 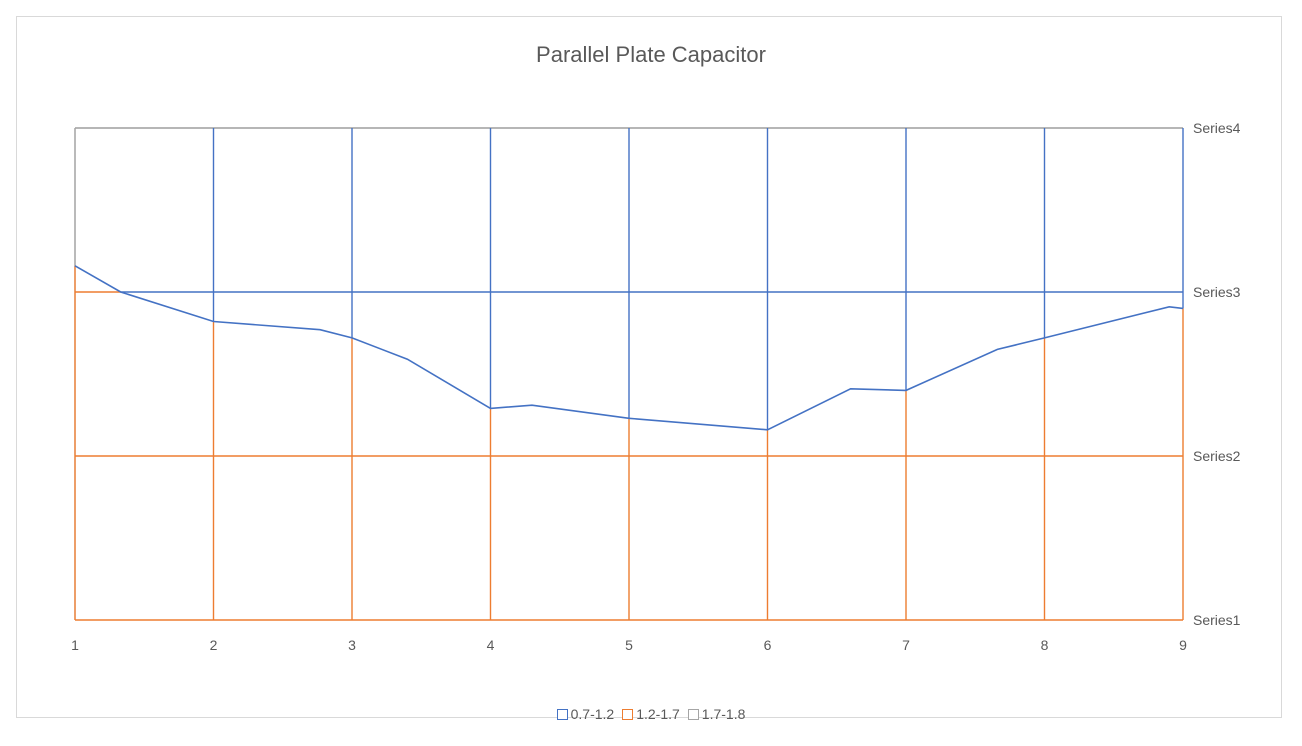 I want to click on x-tick-label: 5, so click(x=629, y=645).